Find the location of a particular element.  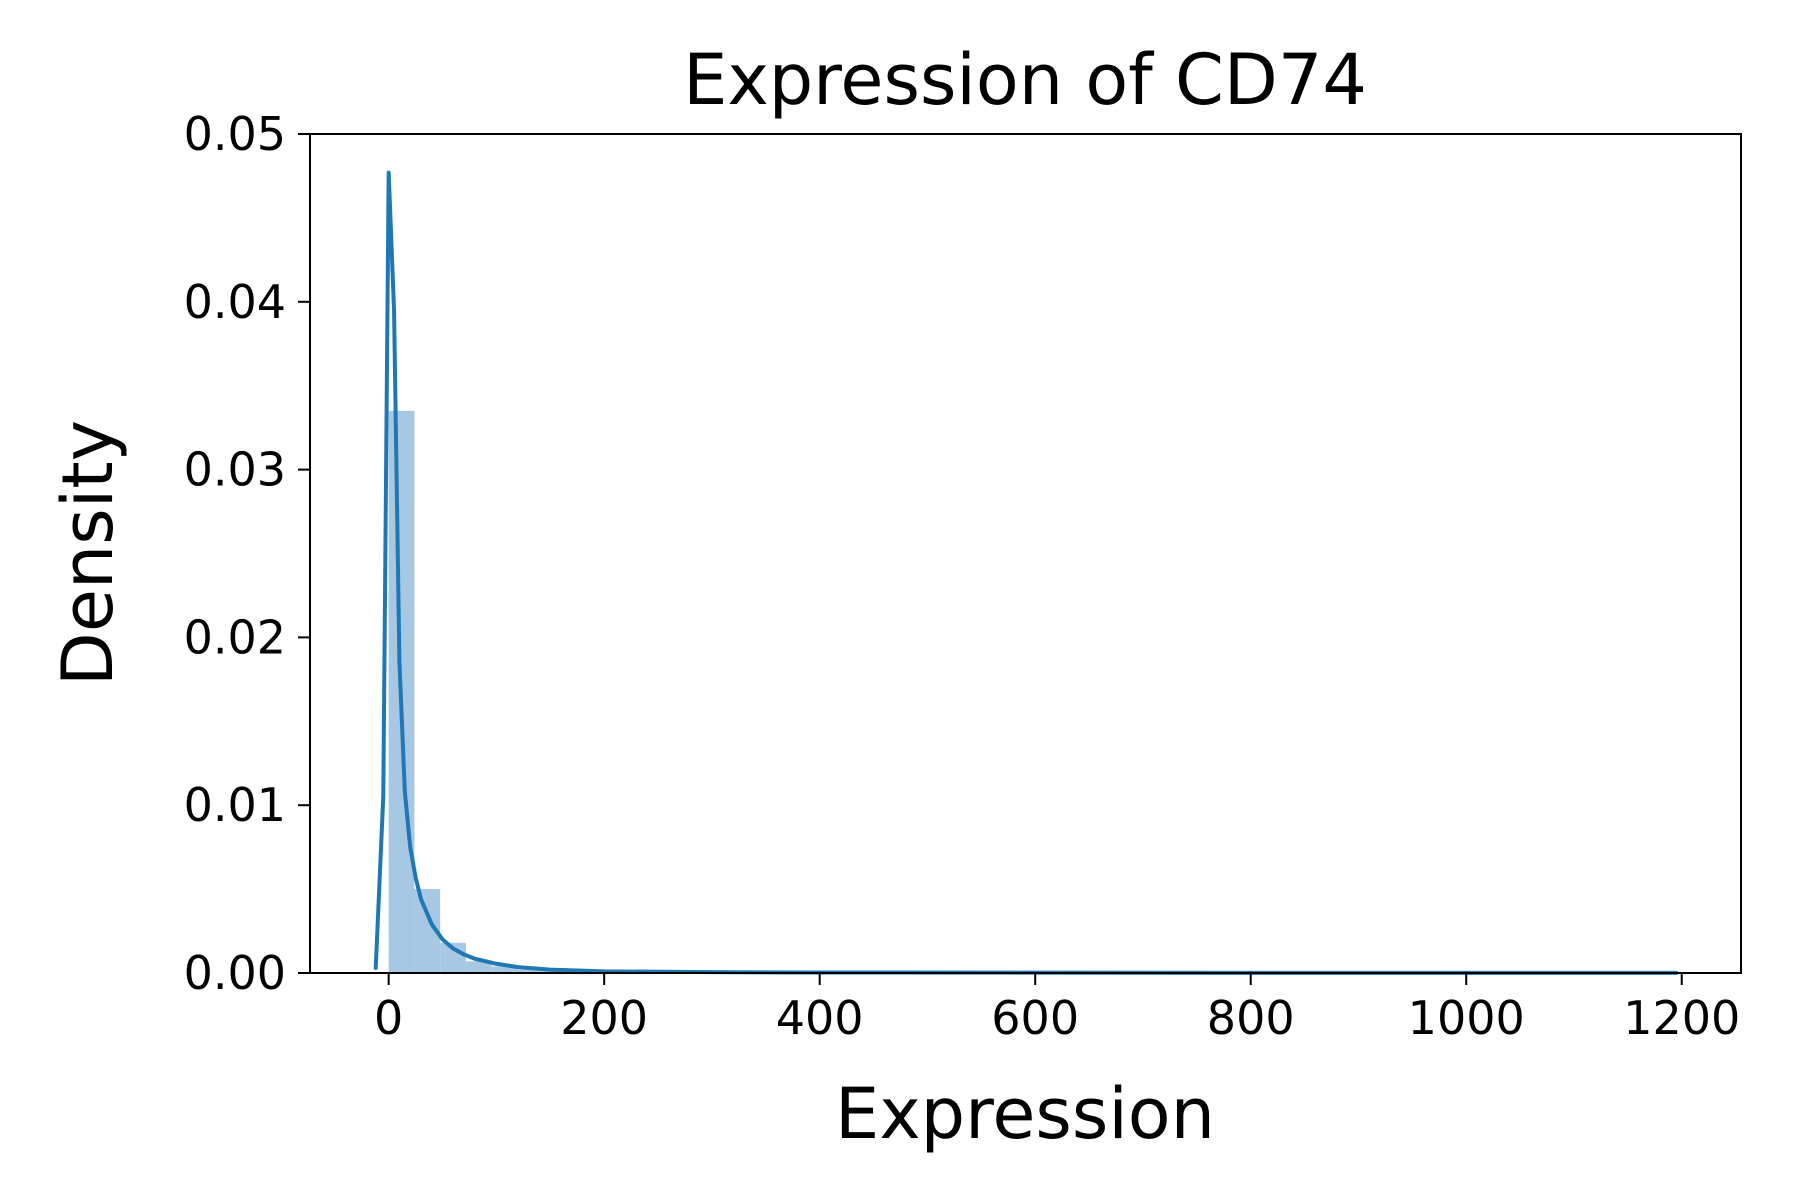

x-axis-label: Expression is located at coordinates (1025, 1114).